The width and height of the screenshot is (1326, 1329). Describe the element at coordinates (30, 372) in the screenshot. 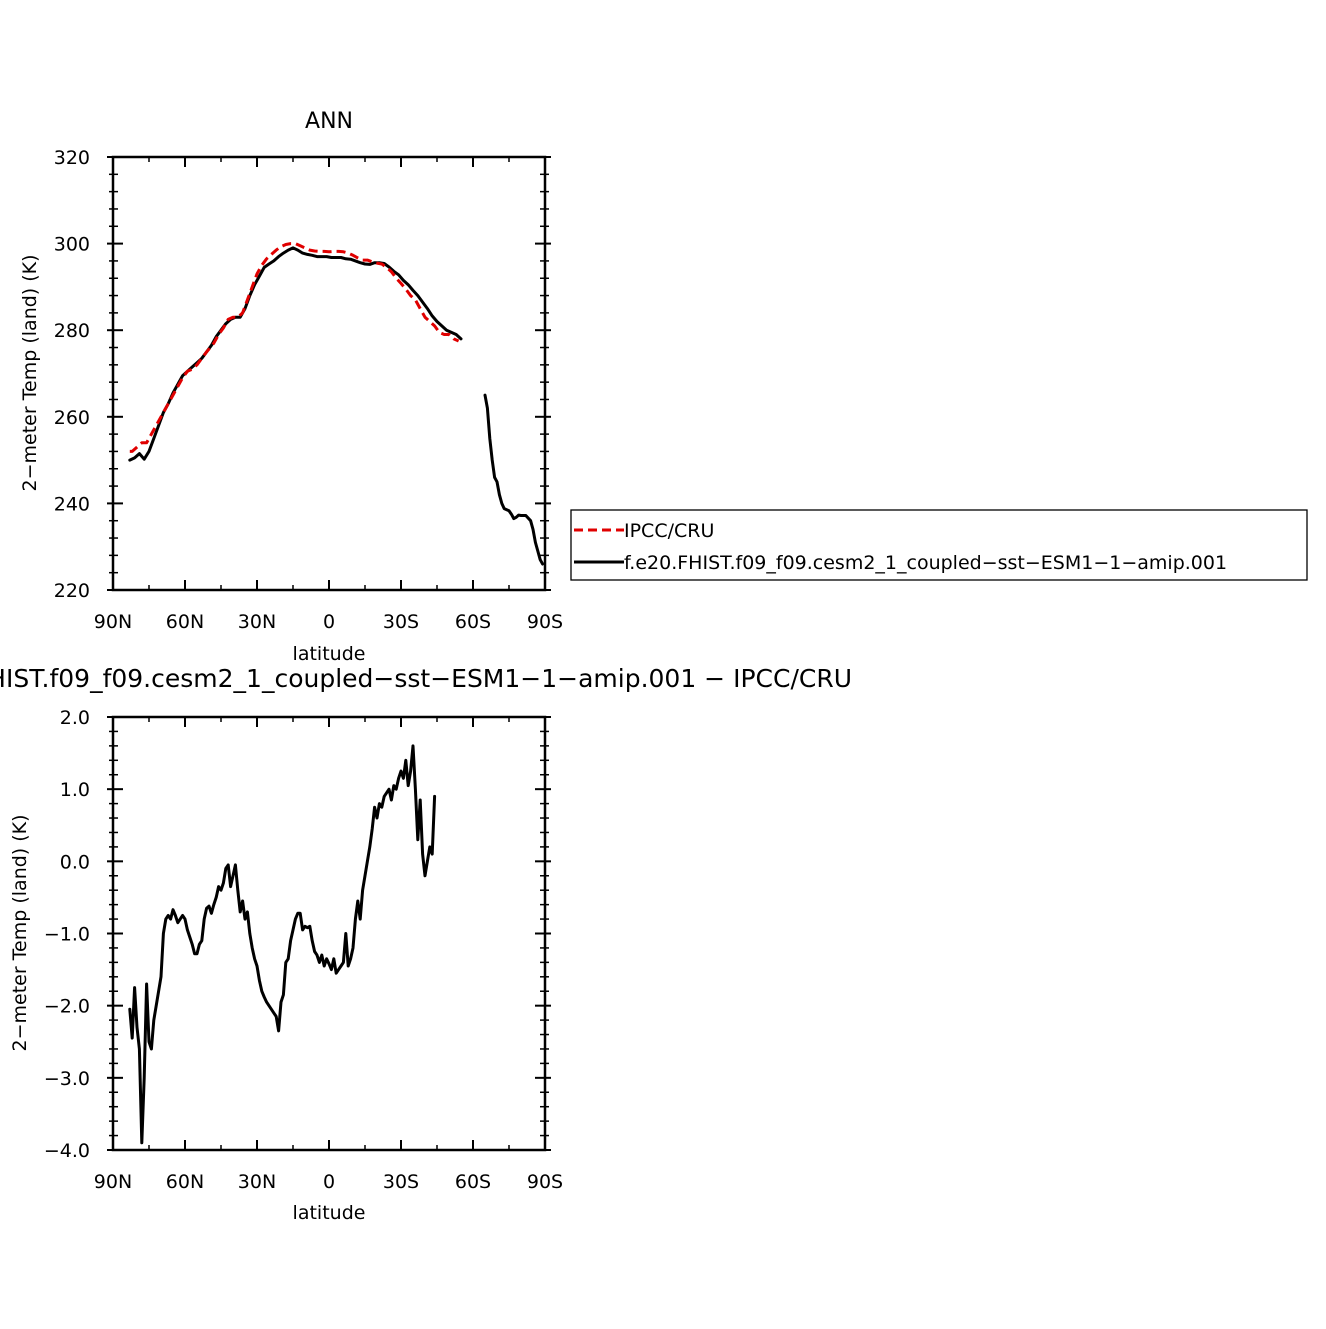

I see `top-chart-ylabel: 2−meter Temp (land) (K)` at that location.